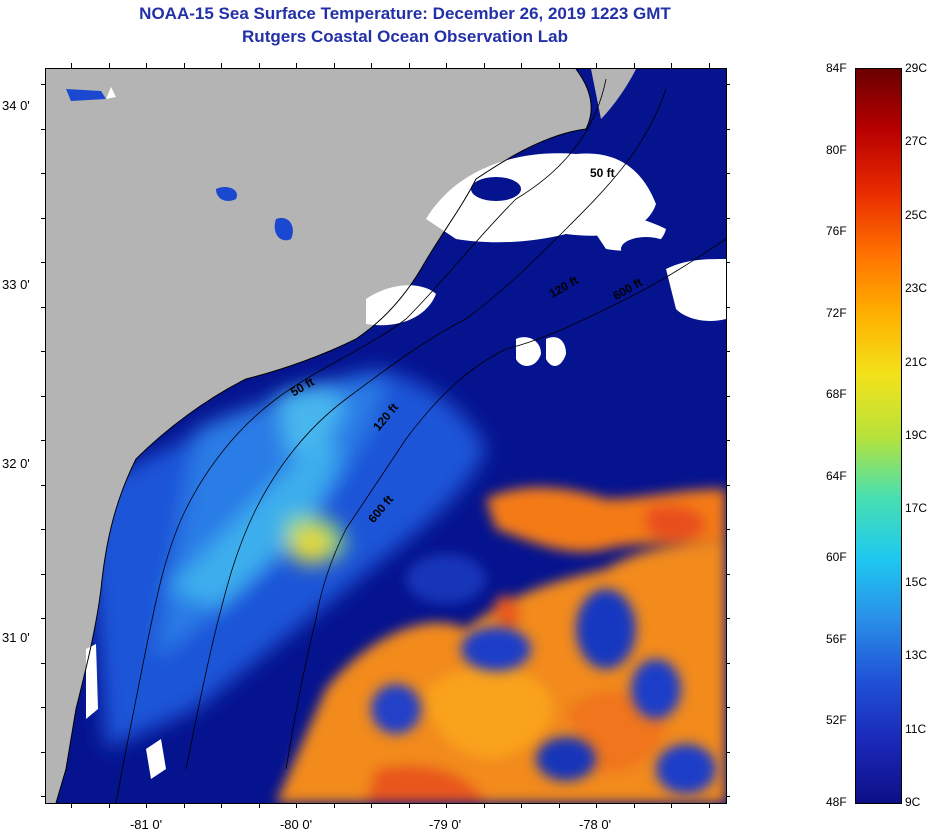 The height and width of the screenshot is (832, 928). Describe the element at coordinates (916, 655) in the screenshot. I see `colorbar-label-celsius: 13C` at that location.